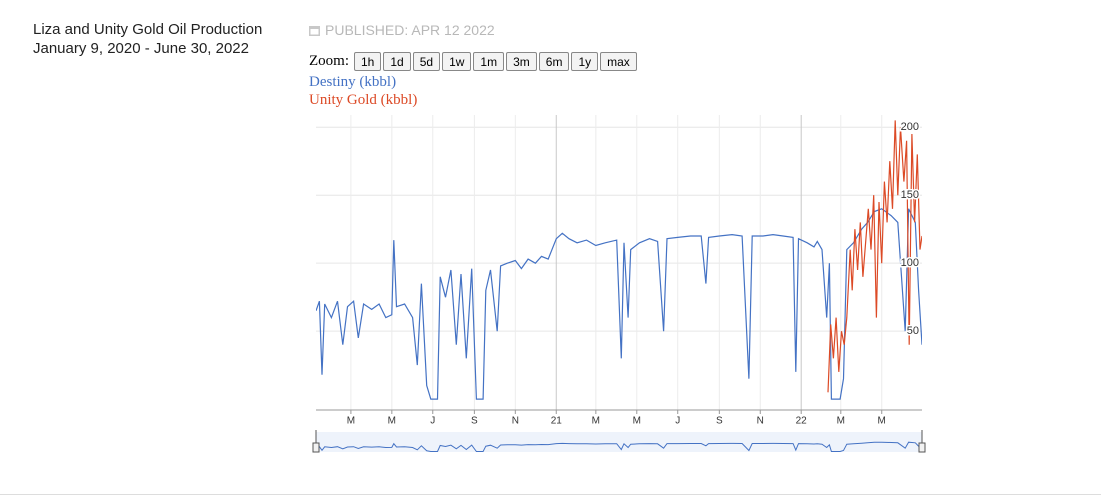 This screenshot has width=1101, height=498. What do you see at coordinates (489, 61) in the screenshot?
I see `zoom-button: 1m` at bounding box center [489, 61].